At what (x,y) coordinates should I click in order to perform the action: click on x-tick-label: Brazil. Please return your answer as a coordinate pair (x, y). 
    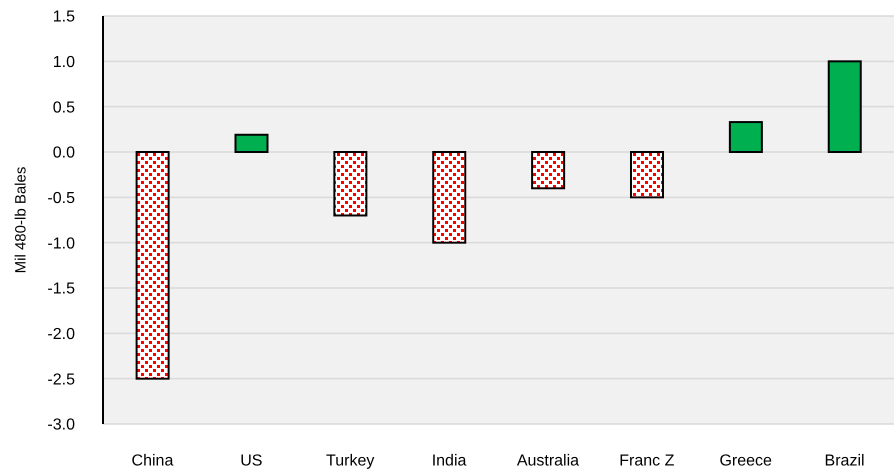
    Looking at the image, I should click on (844, 461).